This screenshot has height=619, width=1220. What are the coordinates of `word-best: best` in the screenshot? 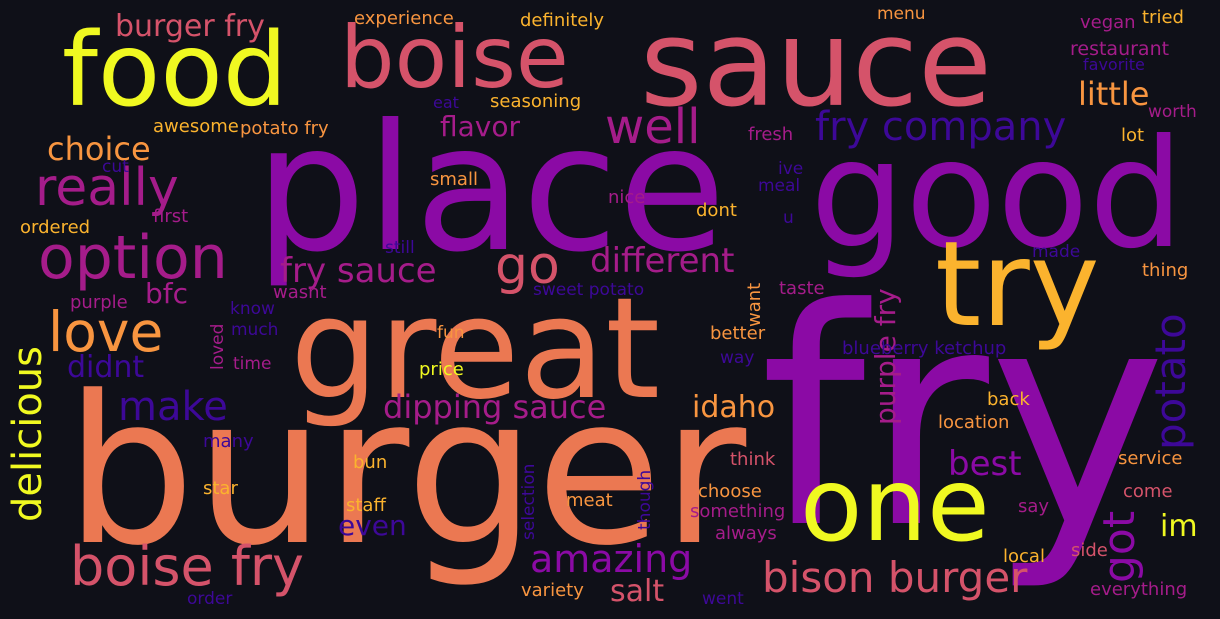 It's located at (985, 464).